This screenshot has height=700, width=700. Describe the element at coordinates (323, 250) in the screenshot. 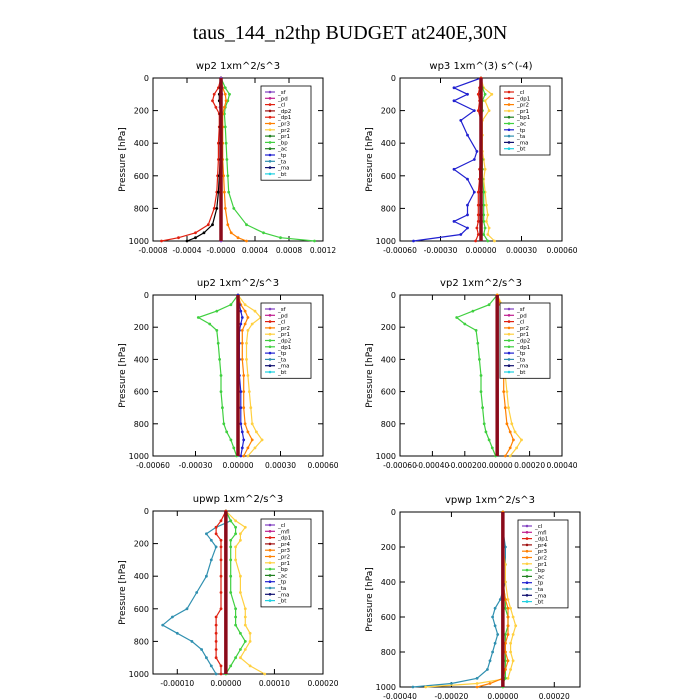

I see `x-tick-label: 0.0012` at that location.